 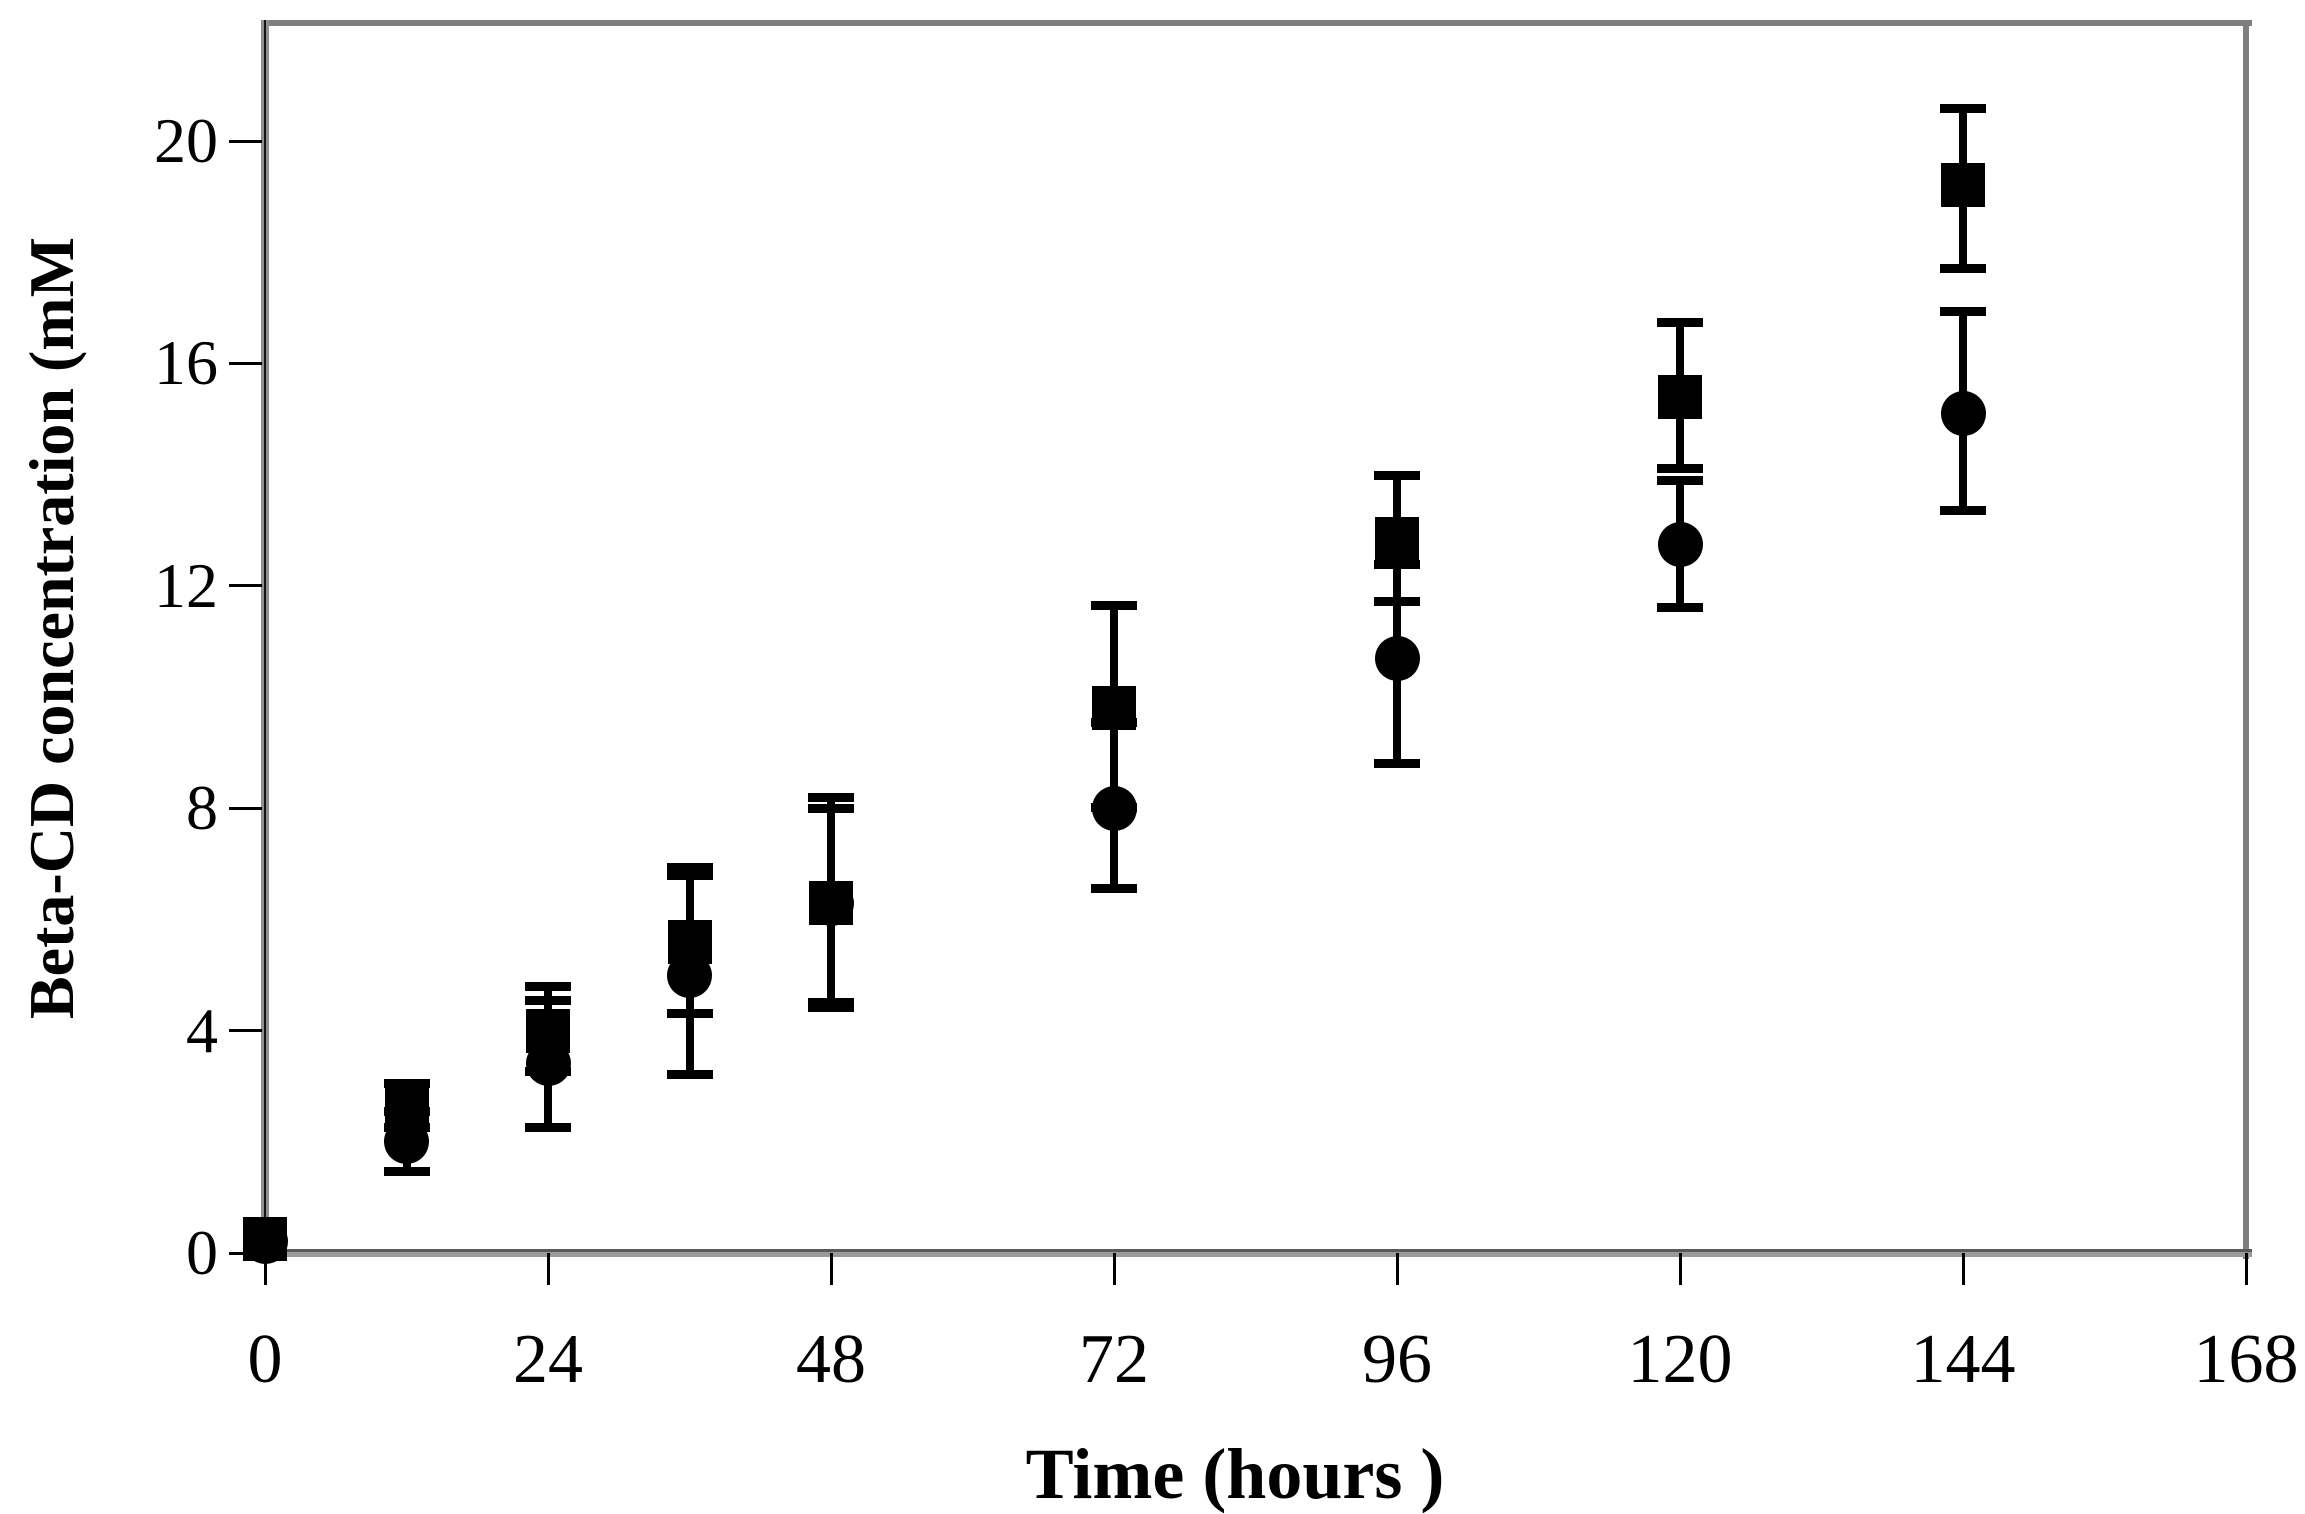 I want to click on y-axis-tick-label: 16, so click(x=186, y=363).